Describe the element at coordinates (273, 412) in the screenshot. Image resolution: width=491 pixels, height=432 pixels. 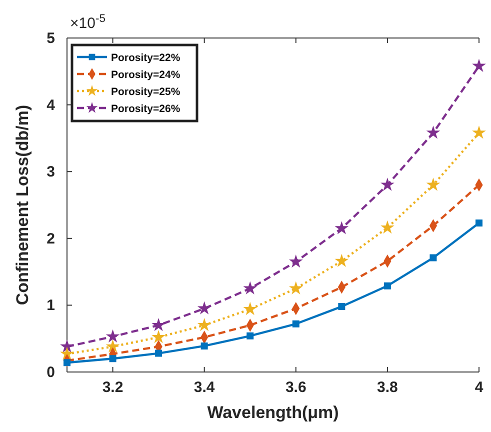
I see `x-axis-title: Wavelength(μm)` at that location.